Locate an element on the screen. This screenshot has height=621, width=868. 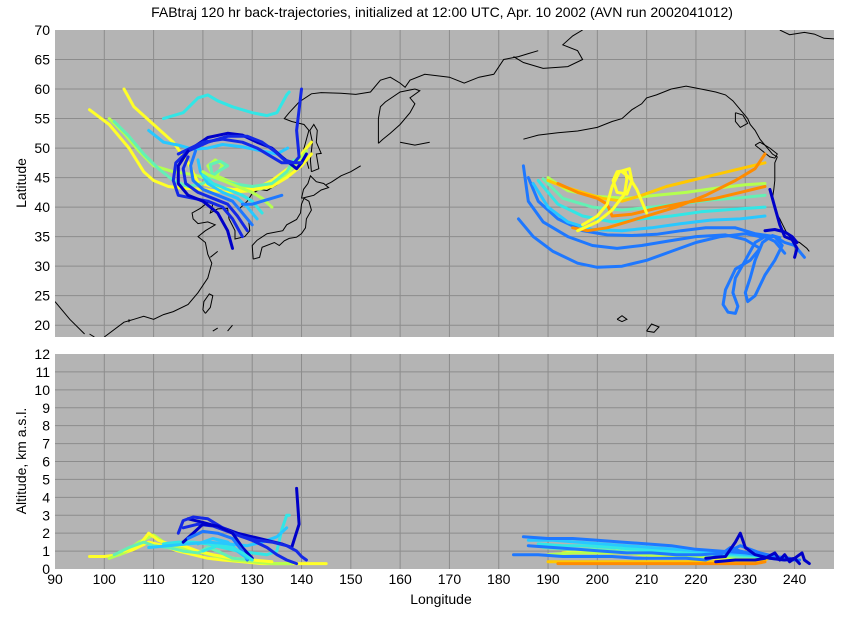
map-y-tick-labels: 20 25 30 35 40 45 50 55 60 65 70 is located at coordinates (42, 177).